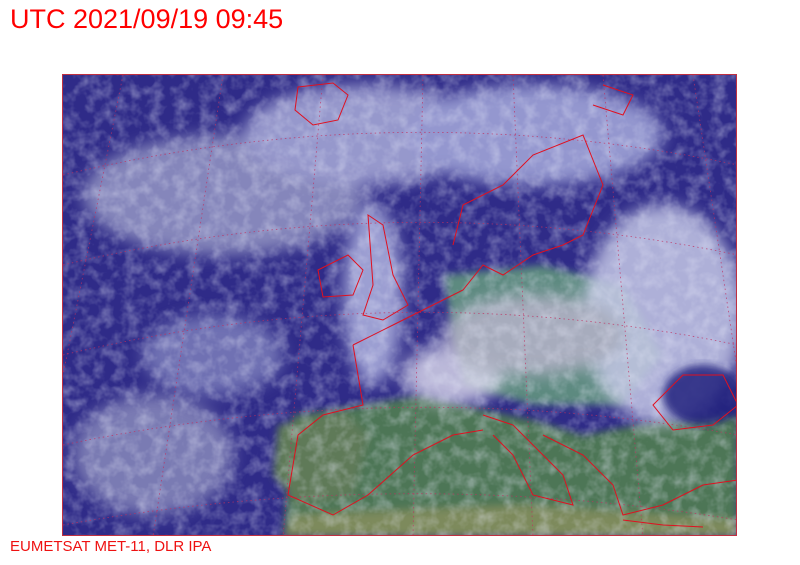 The image size is (800, 565). What do you see at coordinates (111, 546) in the screenshot?
I see `image-credit: EUMETSAT MET-11, DLR IPA` at bounding box center [111, 546].